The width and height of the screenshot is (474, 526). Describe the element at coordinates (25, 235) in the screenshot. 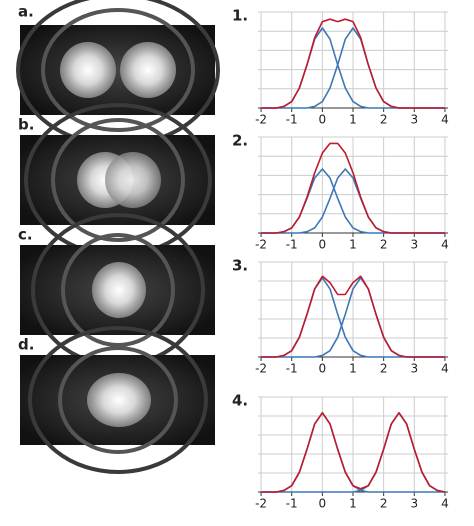

I see `panel-label: c.` at that location.